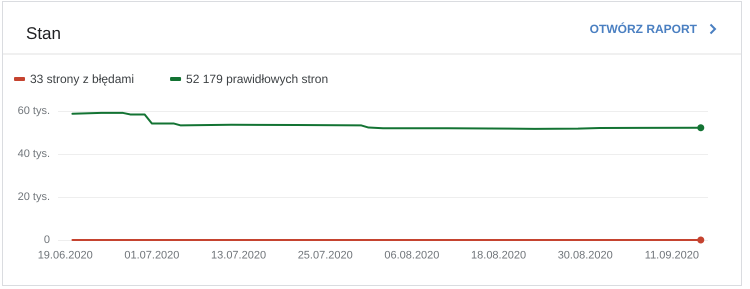  I want to click on x-tick-label: 25.07.2020, so click(325, 256).